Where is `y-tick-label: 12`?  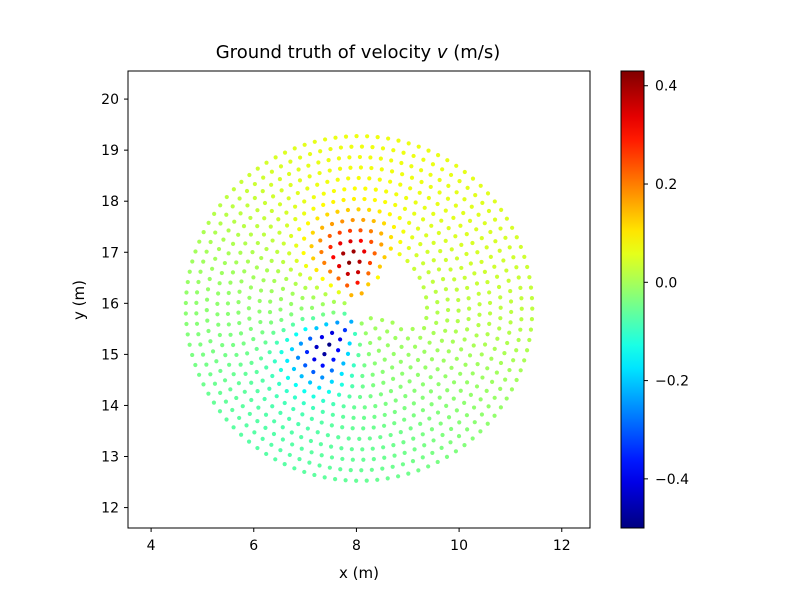 y-tick-label: 12 is located at coordinates (110, 509).